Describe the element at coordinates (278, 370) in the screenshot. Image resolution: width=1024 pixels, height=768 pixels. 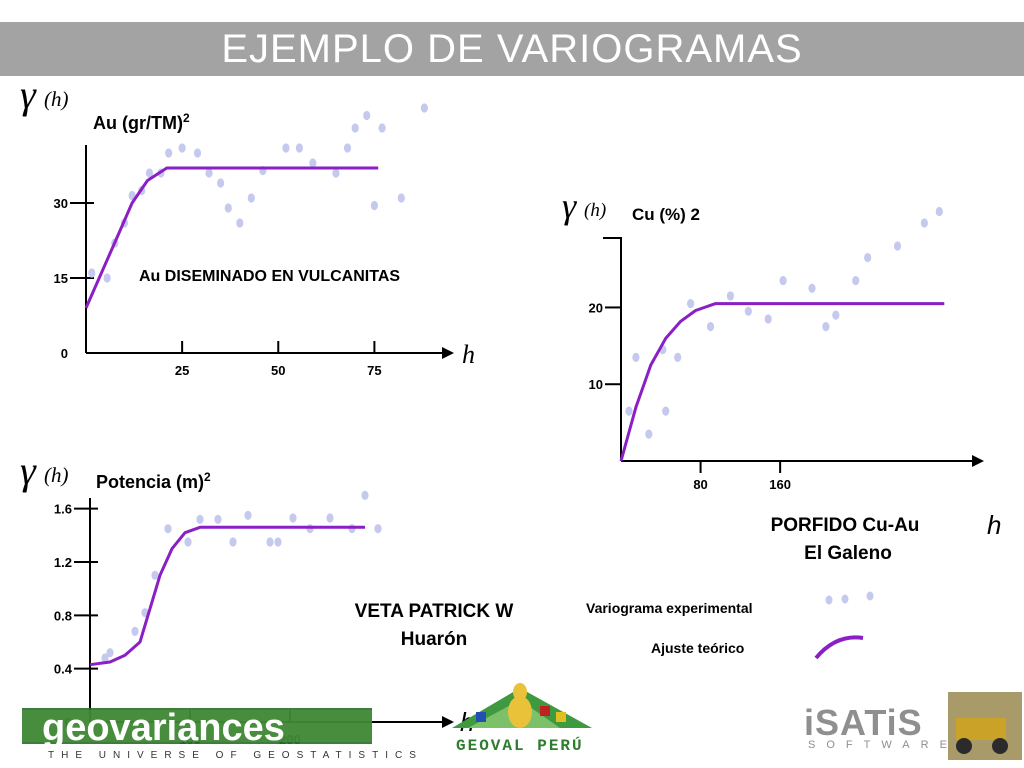
I see `x-tick-label: 50` at that location.